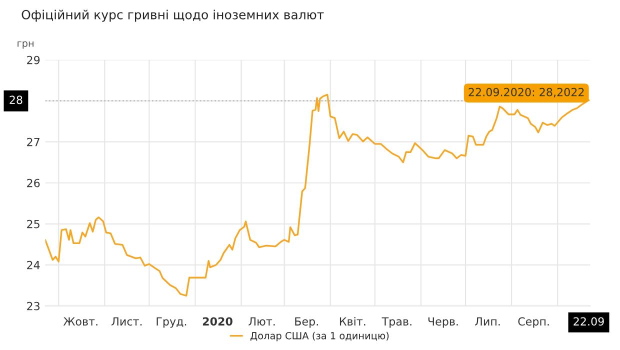  What do you see at coordinates (33, 306) in the screenshot?
I see `y-tick-label: 23` at bounding box center [33, 306].